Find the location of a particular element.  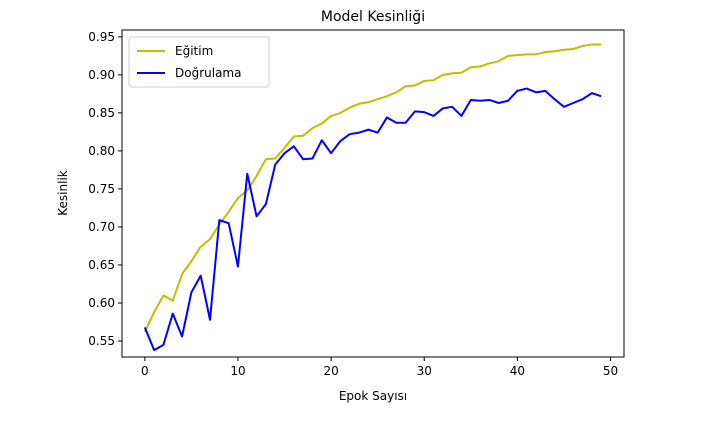

y-tick-label: 0.55 is located at coordinates (101, 341).